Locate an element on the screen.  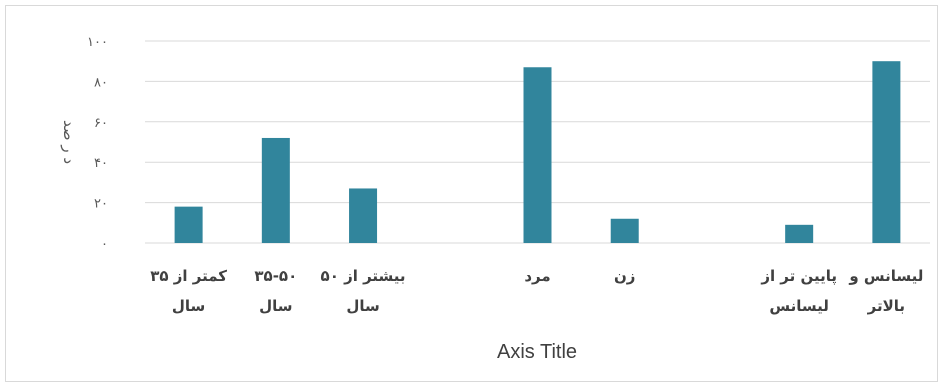
y-tick-label: ۸۰ is located at coordinates (101, 82).